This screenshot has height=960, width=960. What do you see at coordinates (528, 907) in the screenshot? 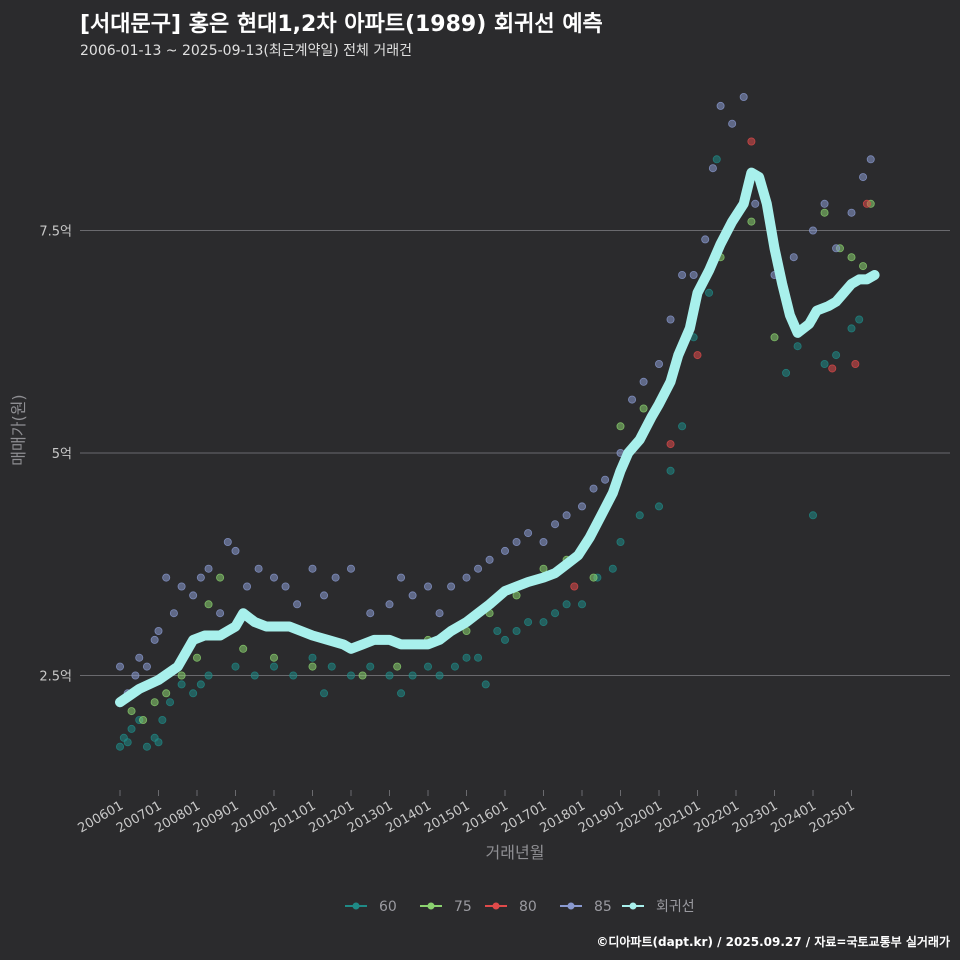
I see `legend-label-80: 80` at bounding box center [528, 907].